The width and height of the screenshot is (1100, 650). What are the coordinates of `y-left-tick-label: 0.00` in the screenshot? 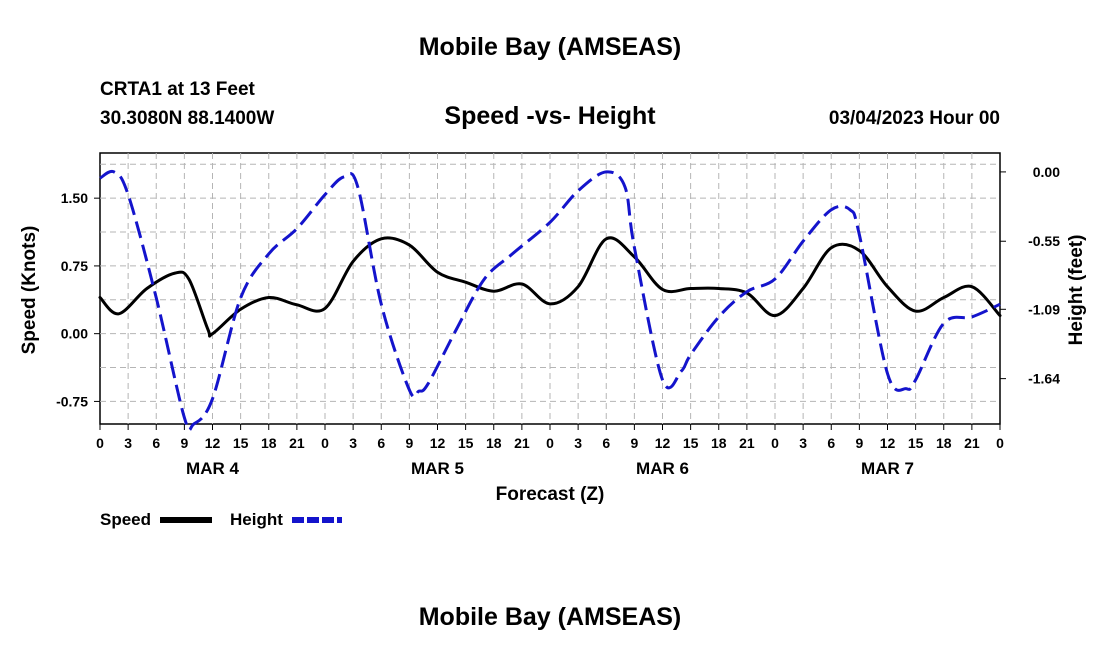 It's located at (74, 334).